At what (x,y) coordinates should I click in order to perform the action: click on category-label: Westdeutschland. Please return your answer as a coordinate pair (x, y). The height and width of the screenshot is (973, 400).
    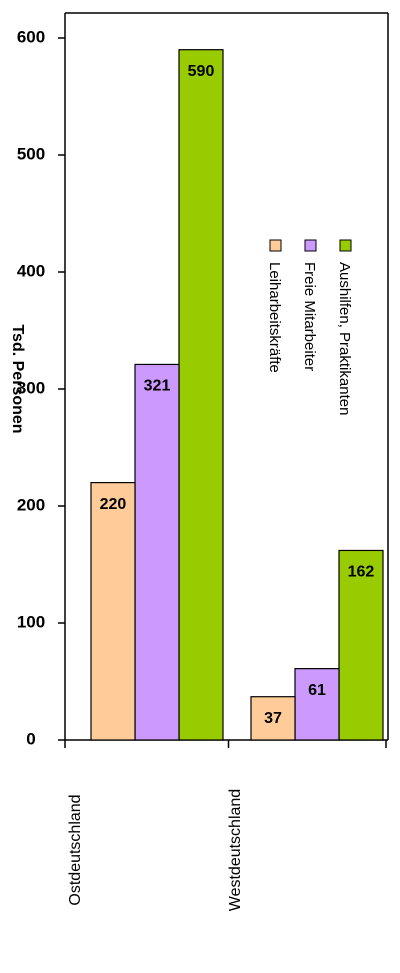
    Looking at the image, I should click on (235, 850).